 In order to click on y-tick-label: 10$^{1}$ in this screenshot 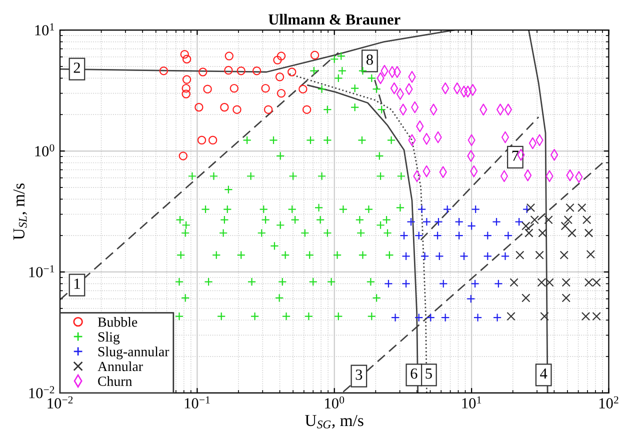, I will do `click(44, 29)`.